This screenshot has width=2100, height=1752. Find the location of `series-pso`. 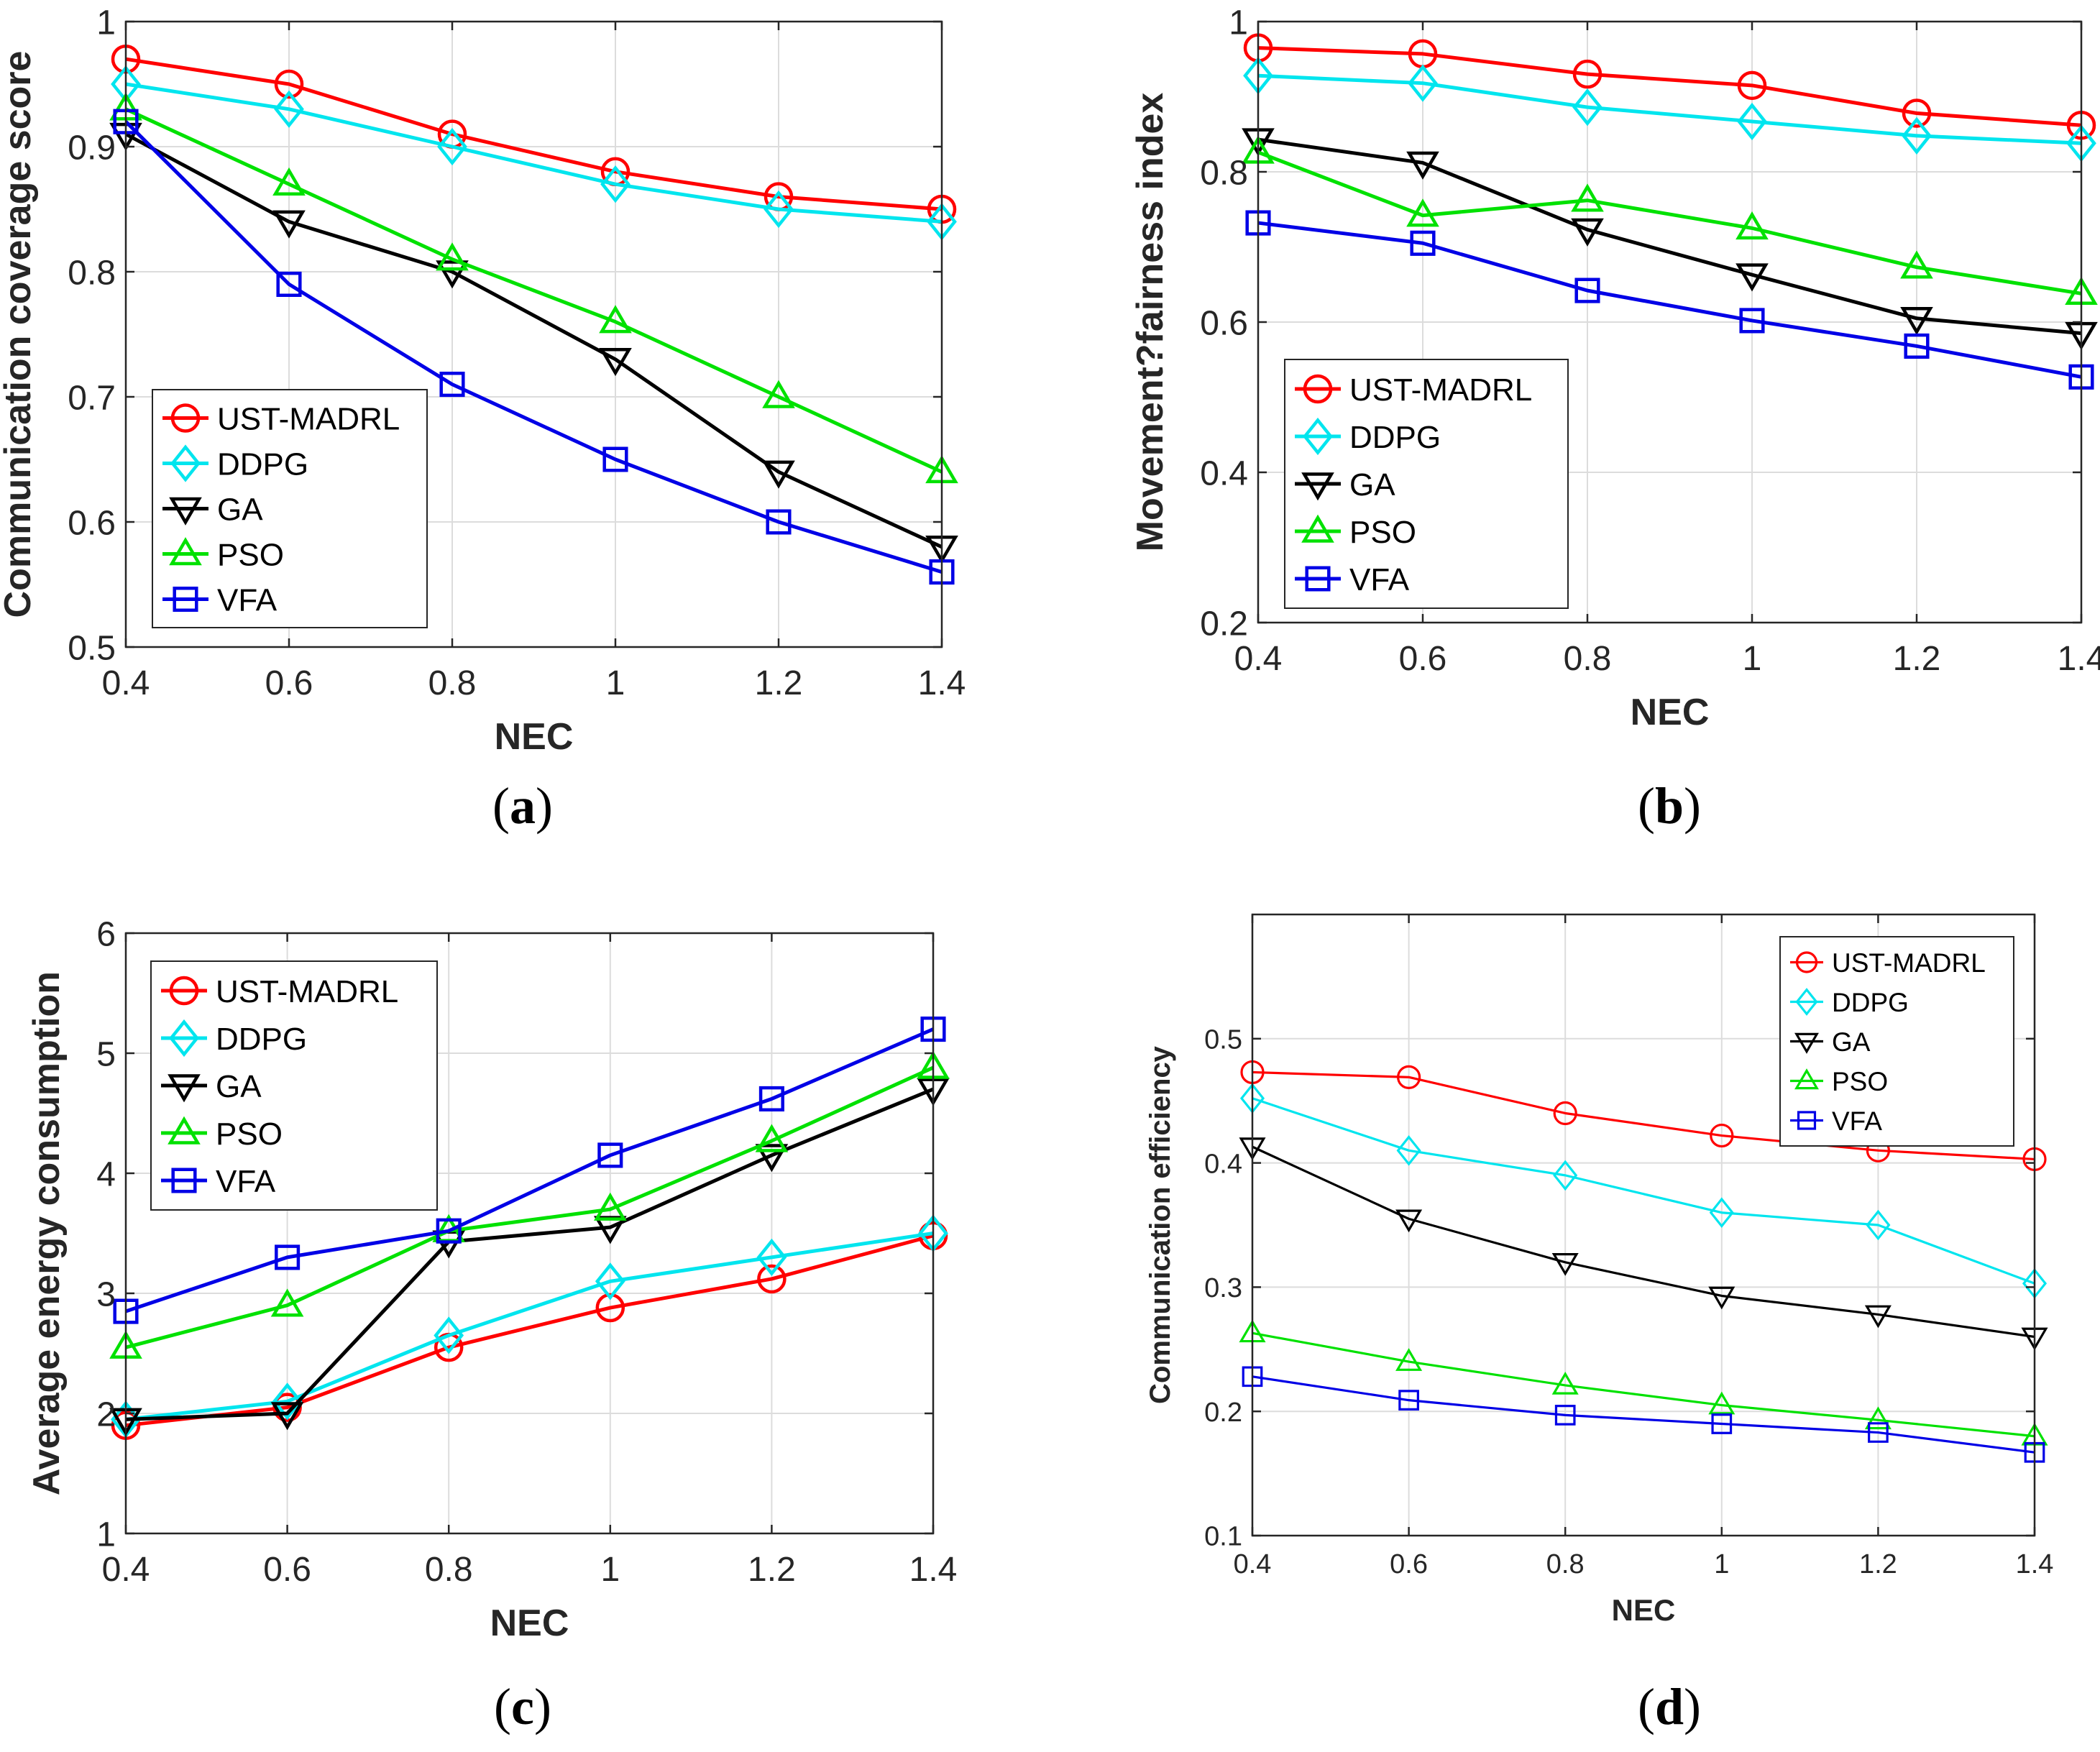

series-pso is located at coordinates (1670, 220).